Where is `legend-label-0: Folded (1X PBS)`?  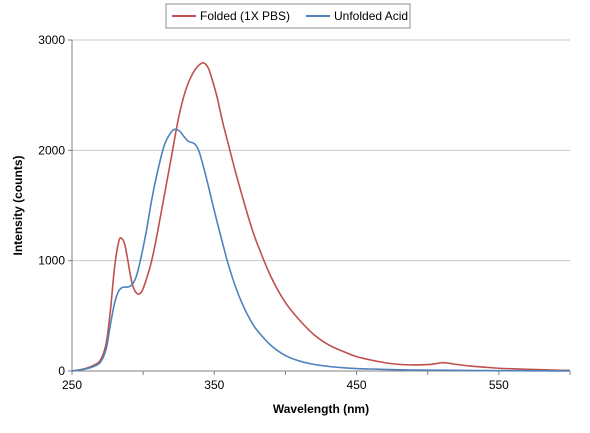
legend-label-0: Folded (1X PBS) is located at coordinates (245, 16).